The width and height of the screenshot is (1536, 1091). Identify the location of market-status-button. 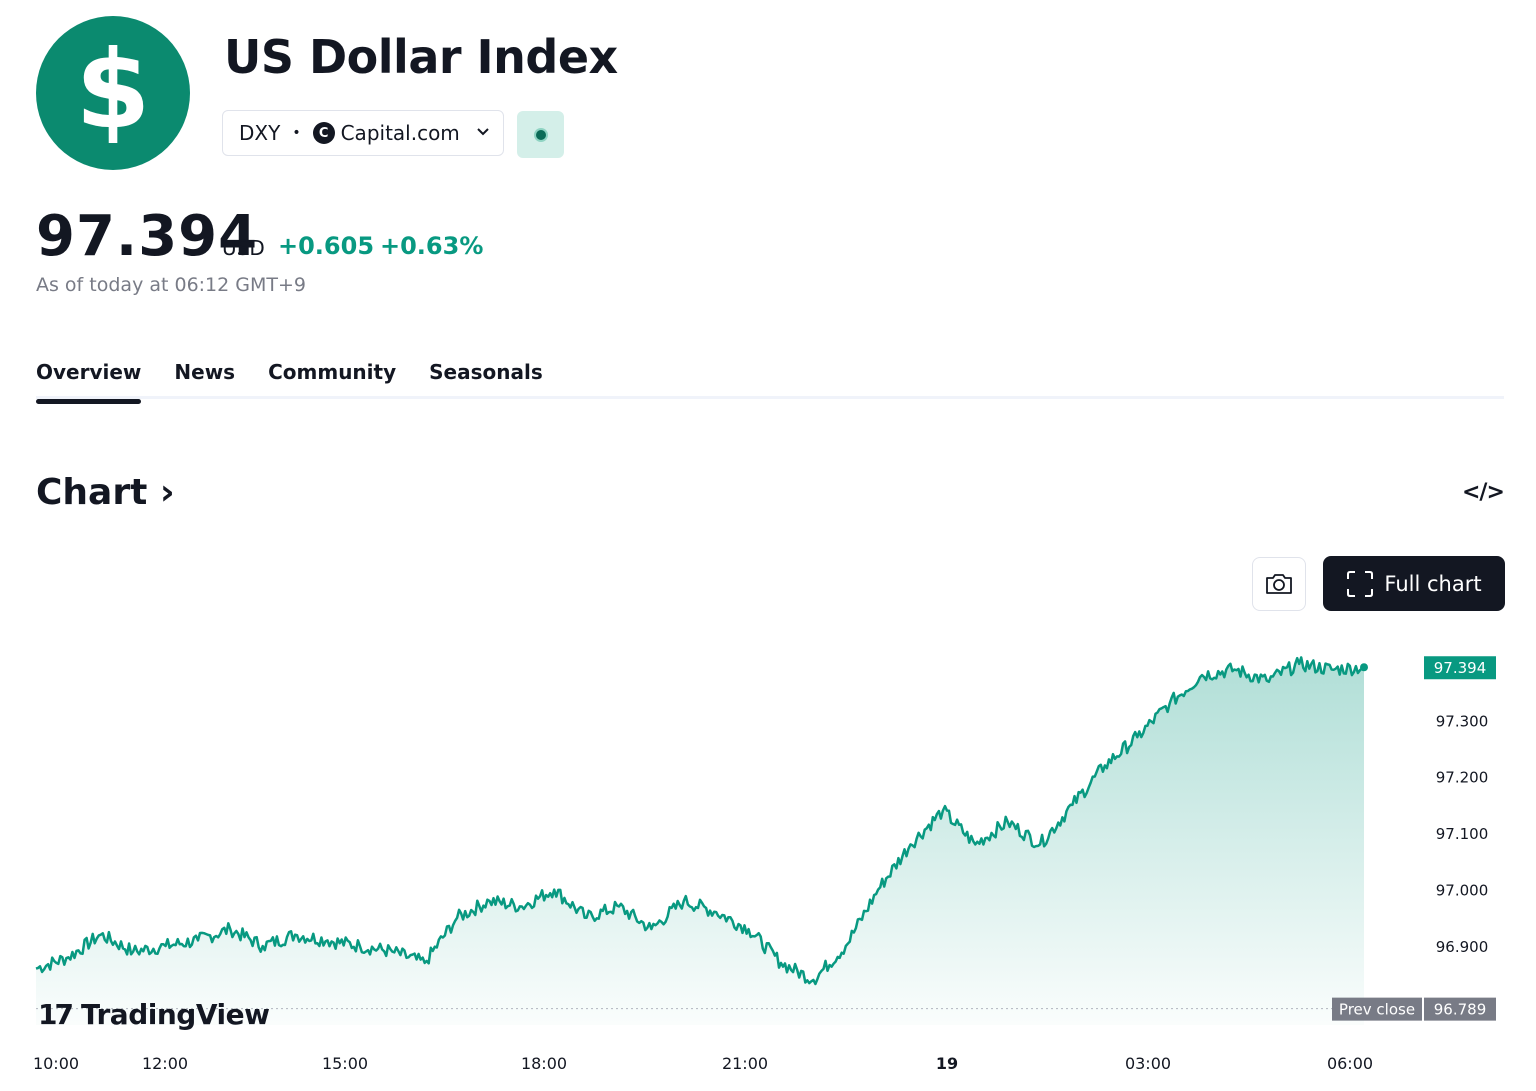
(540, 134).